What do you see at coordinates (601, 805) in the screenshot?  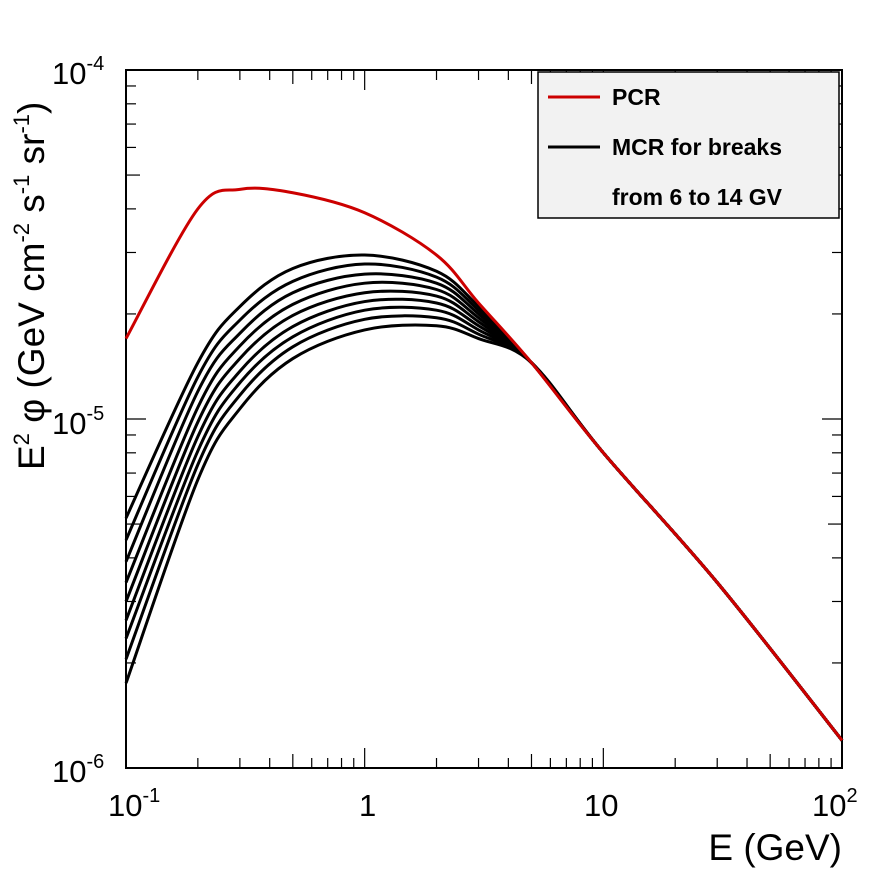 I see `x-tick-label-3: 10` at bounding box center [601, 805].